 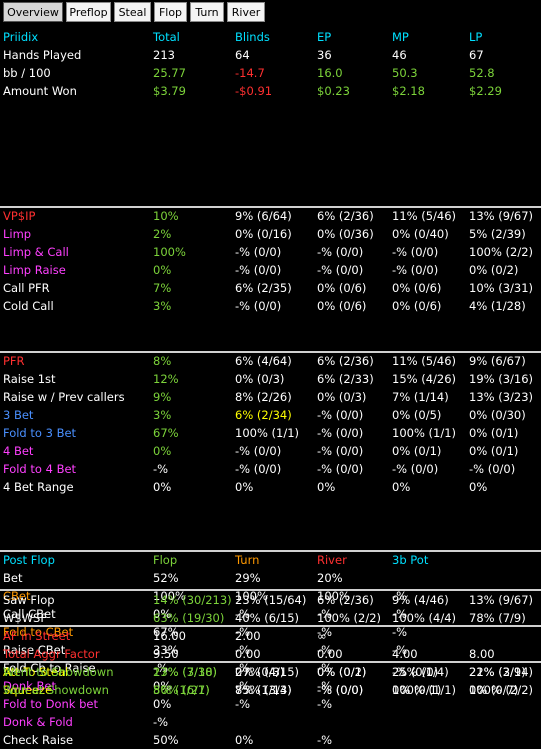 What do you see at coordinates (501, 379) in the screenshot?
I see `stat-value-lp: 19% (3/16)` at bounding box center [501, 379].